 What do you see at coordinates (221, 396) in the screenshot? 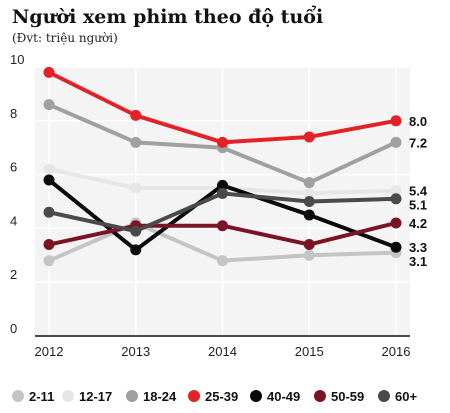
I see `legend-label-25-39: 25-39` at bounding box center [221, 396].